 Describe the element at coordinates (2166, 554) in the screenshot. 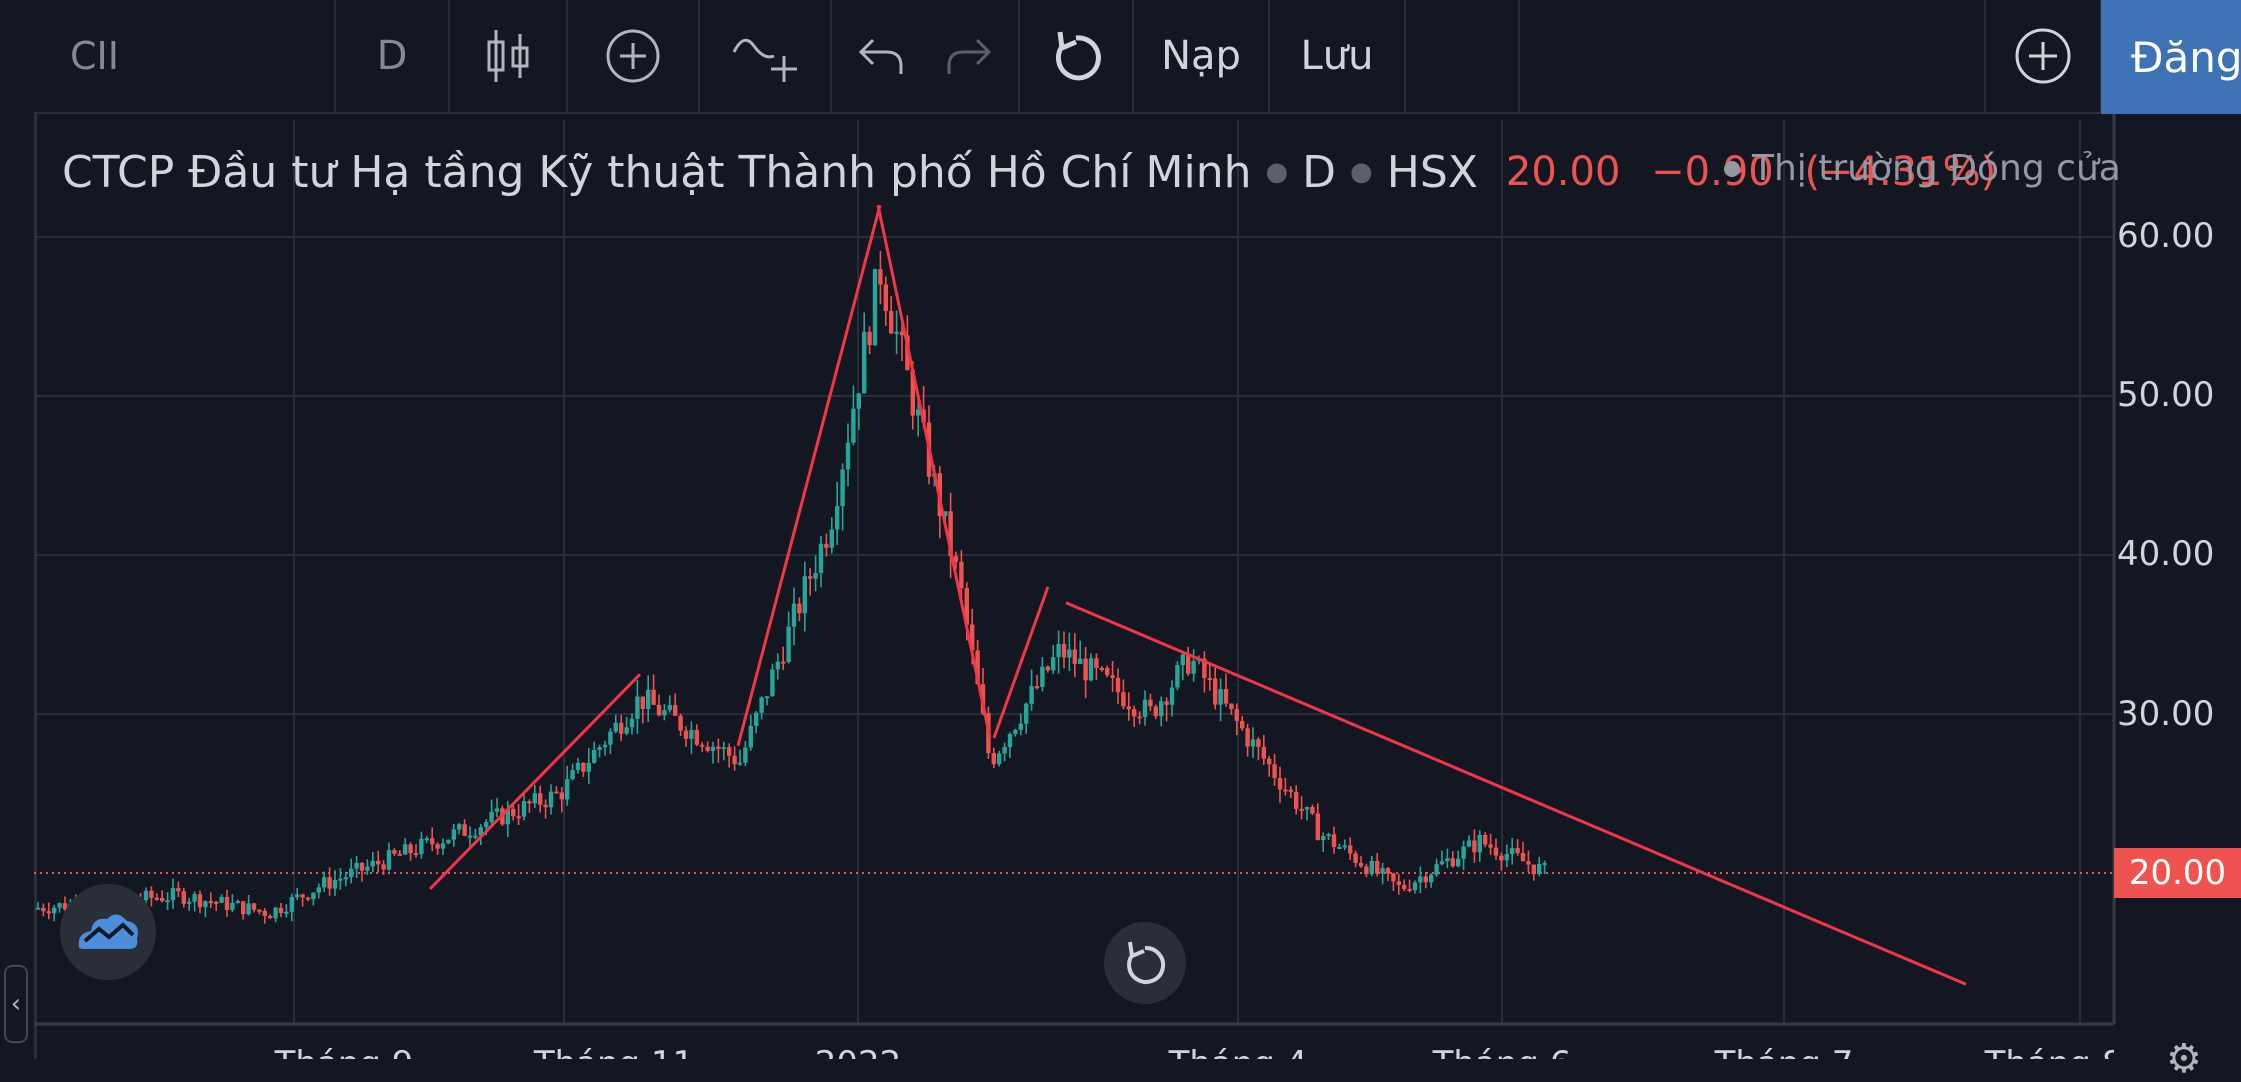

I see `price-axis-label: 40.00` at that location.